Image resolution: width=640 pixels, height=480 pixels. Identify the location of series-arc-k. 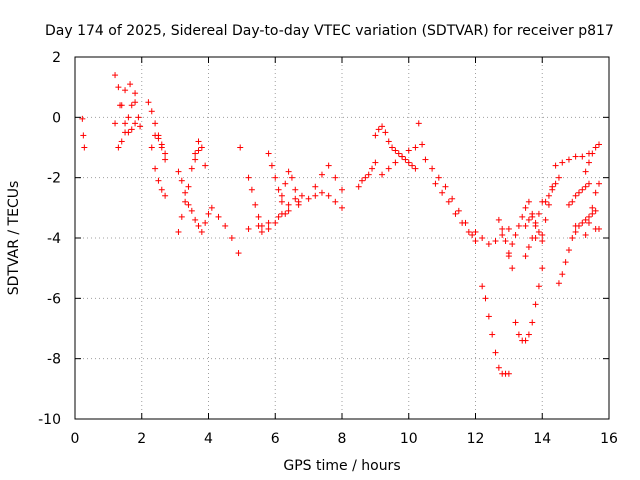
(225, 230).